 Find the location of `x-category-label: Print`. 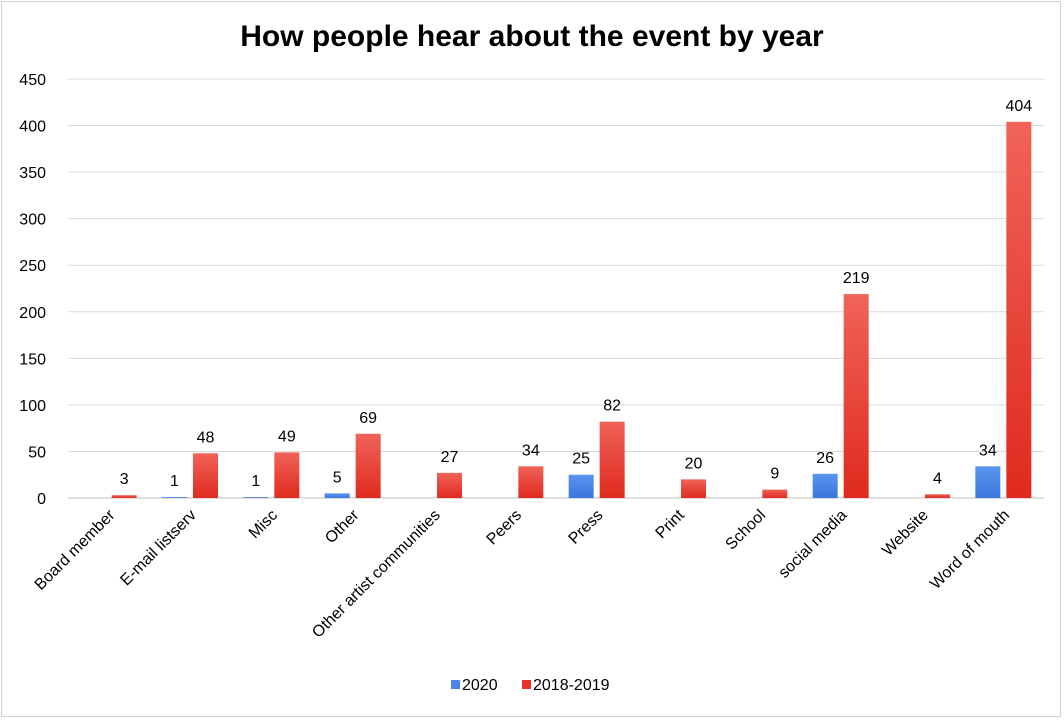

x-category-label: Print is located at coordinates (671, 524).